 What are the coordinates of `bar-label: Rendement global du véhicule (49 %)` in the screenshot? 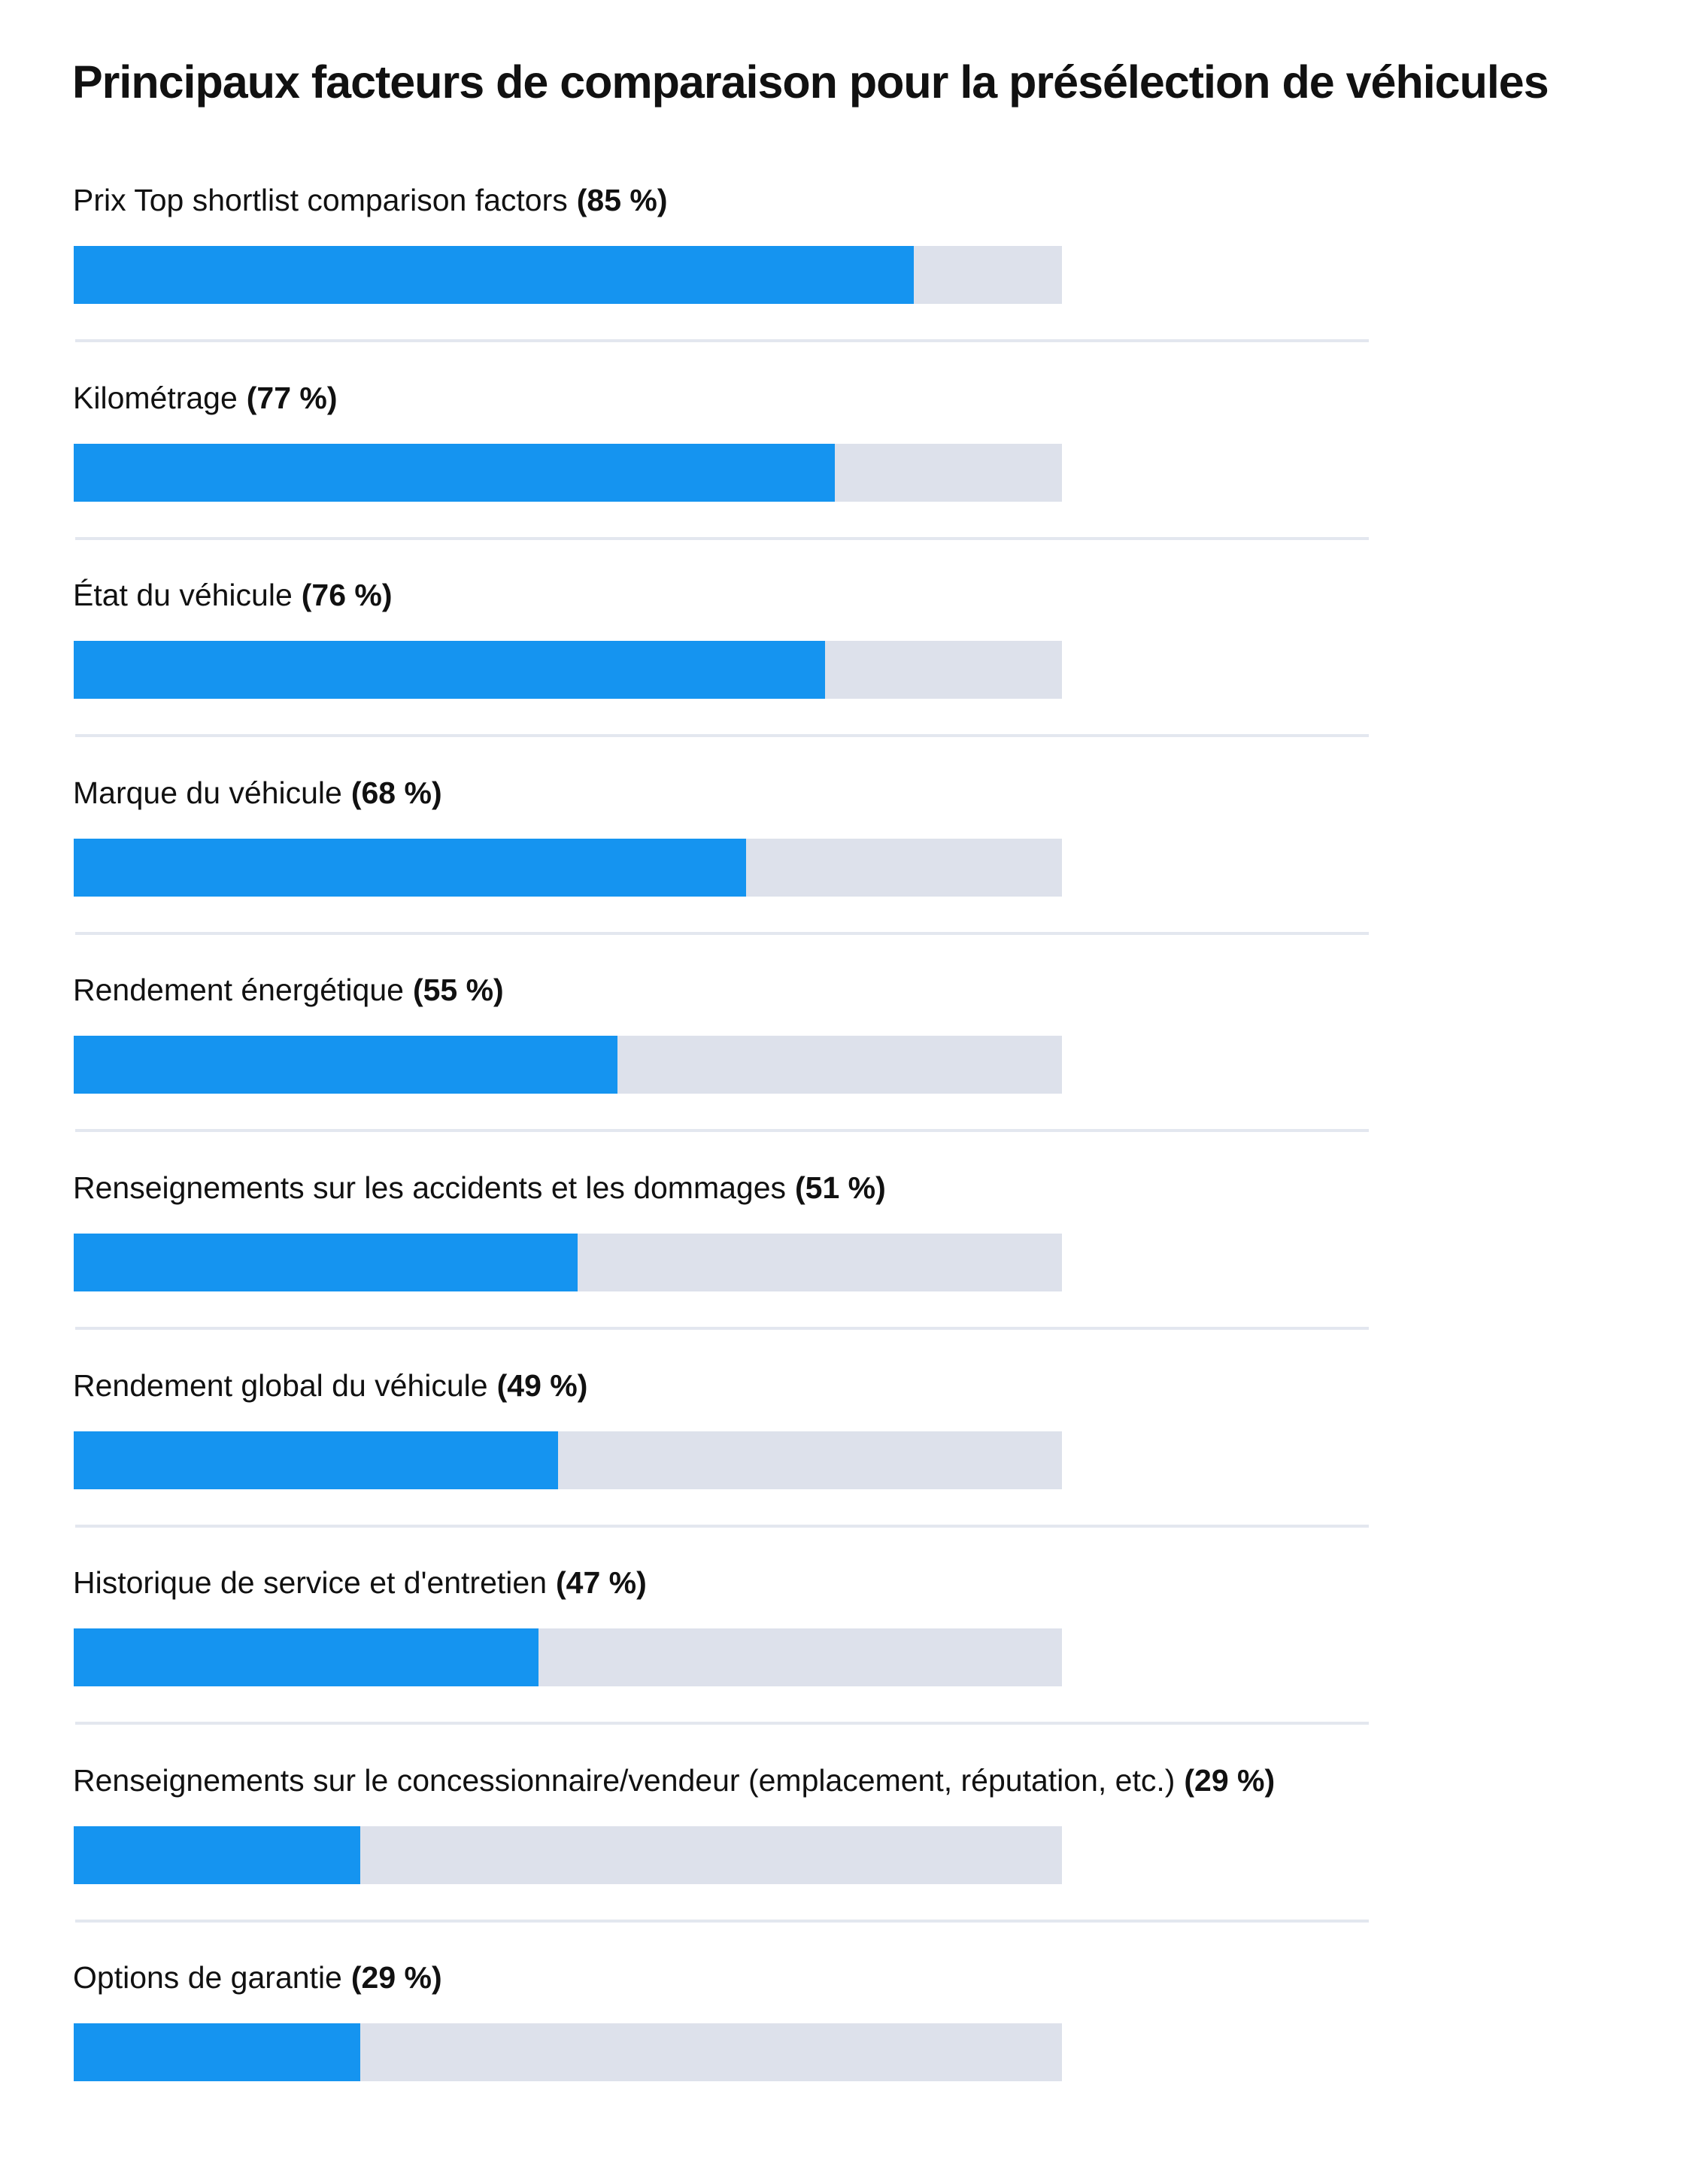 It's located at (330, 1386).